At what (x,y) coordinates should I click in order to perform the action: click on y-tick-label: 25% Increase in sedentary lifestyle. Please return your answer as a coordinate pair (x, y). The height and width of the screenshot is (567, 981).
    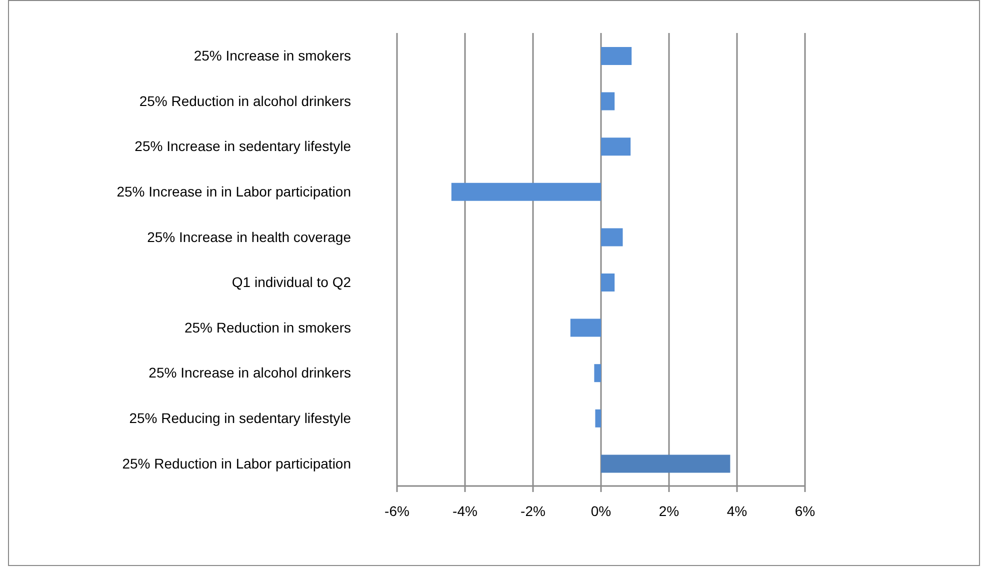
    Looking at the image, I should click on (243, 146).